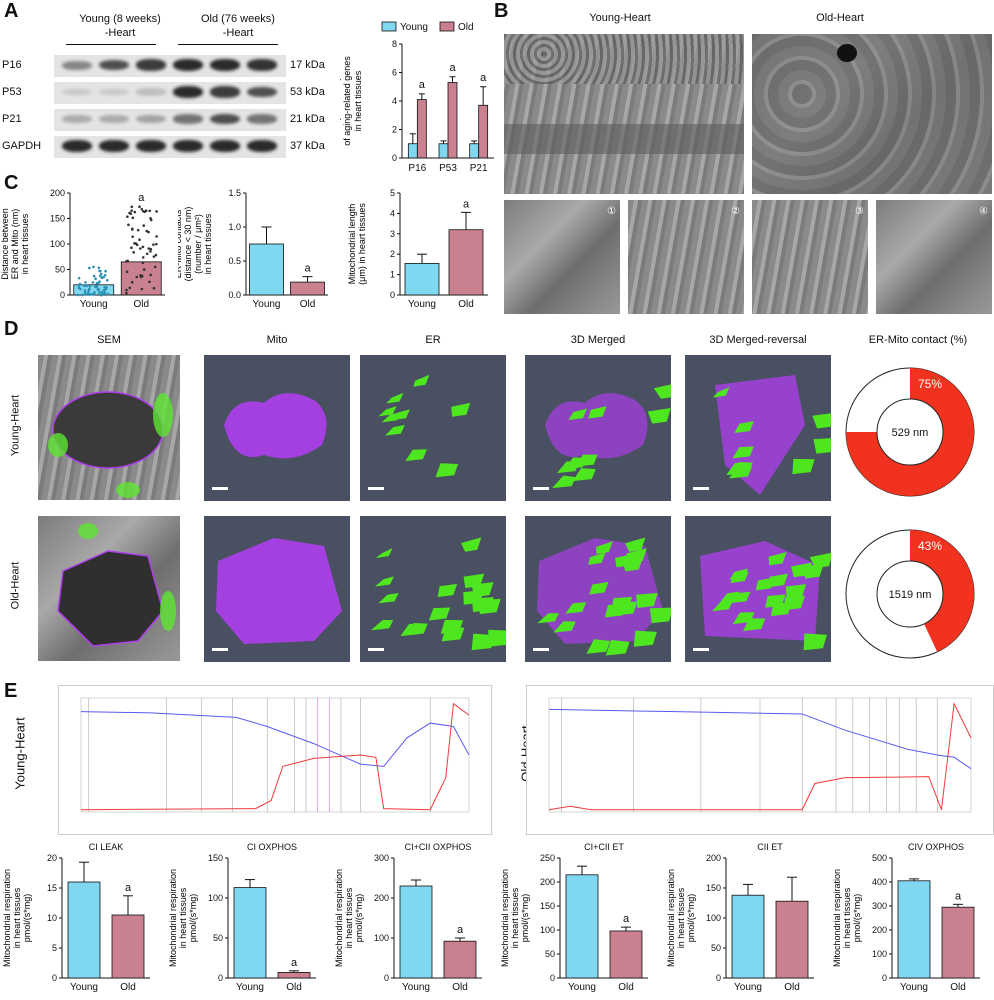 The image size is (994, 1000). I want to click on y-axis-label-line: ER and Mito (nm), so click(15, 244).